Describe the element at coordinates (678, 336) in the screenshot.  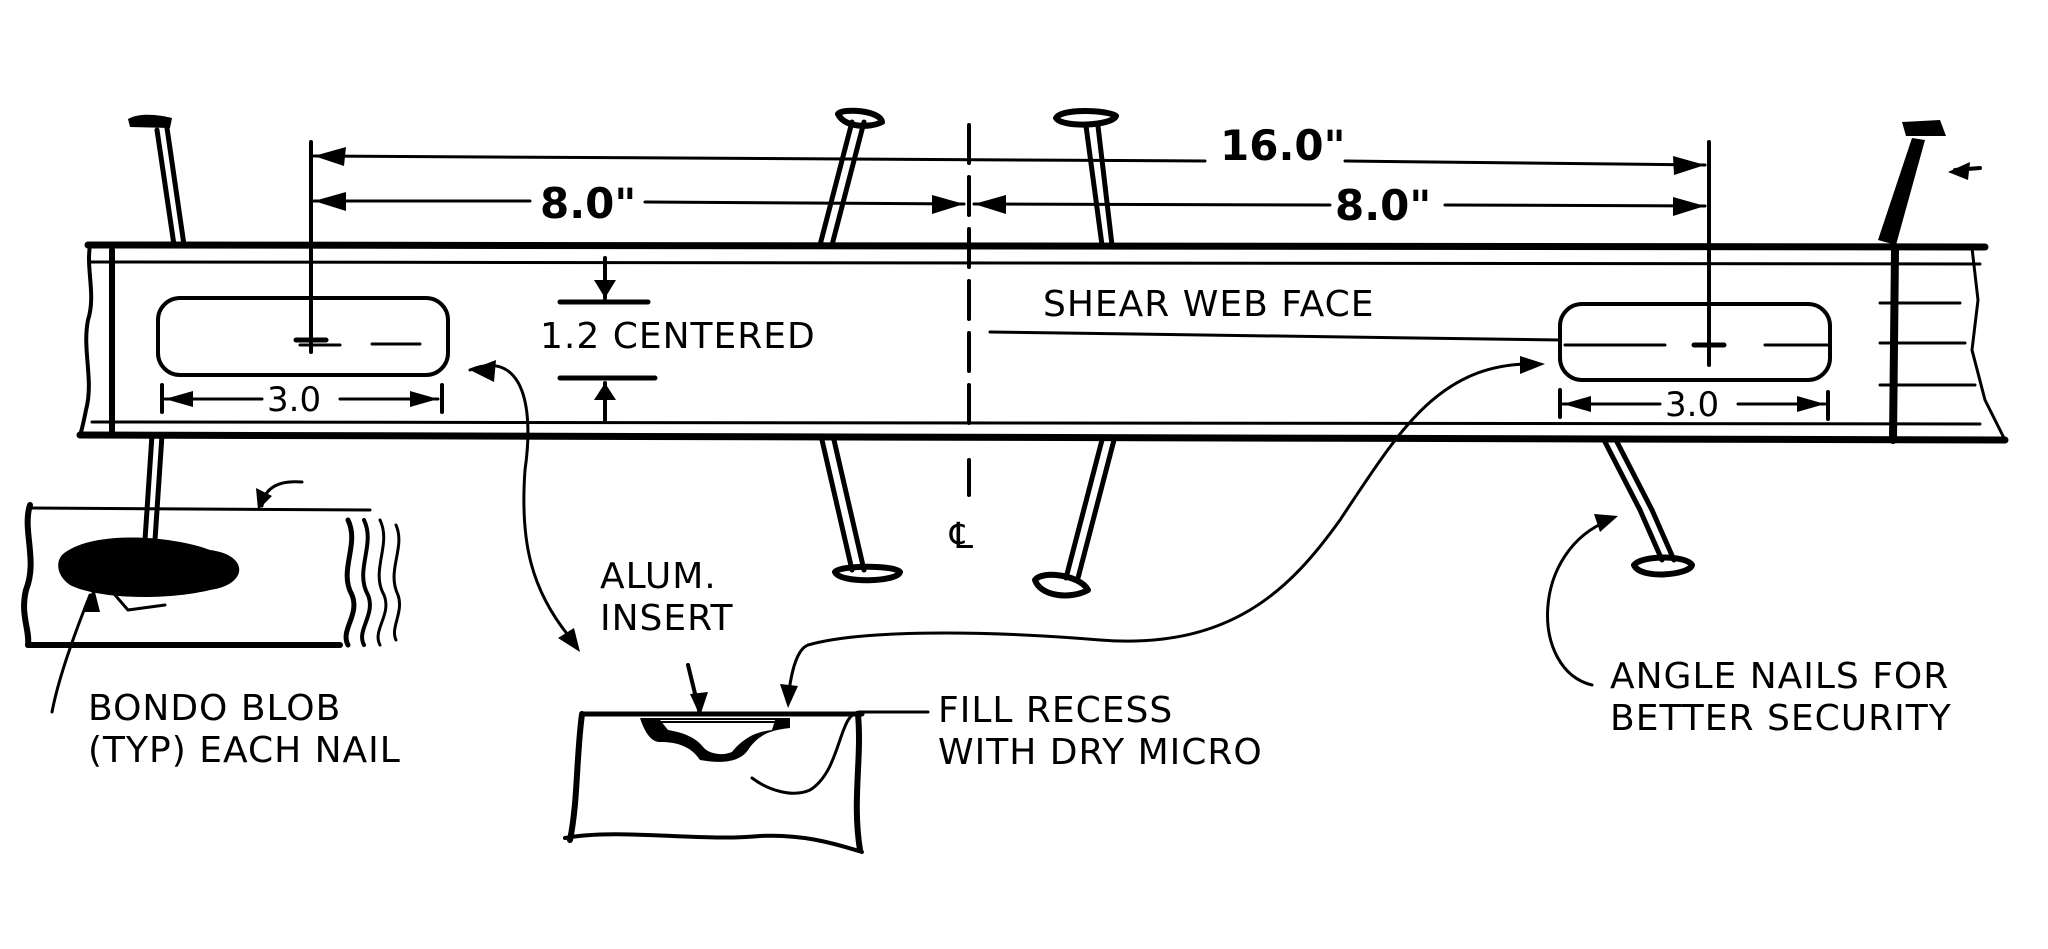
I see `centered-dimension-label: 1.2 CENTERED` at that location.